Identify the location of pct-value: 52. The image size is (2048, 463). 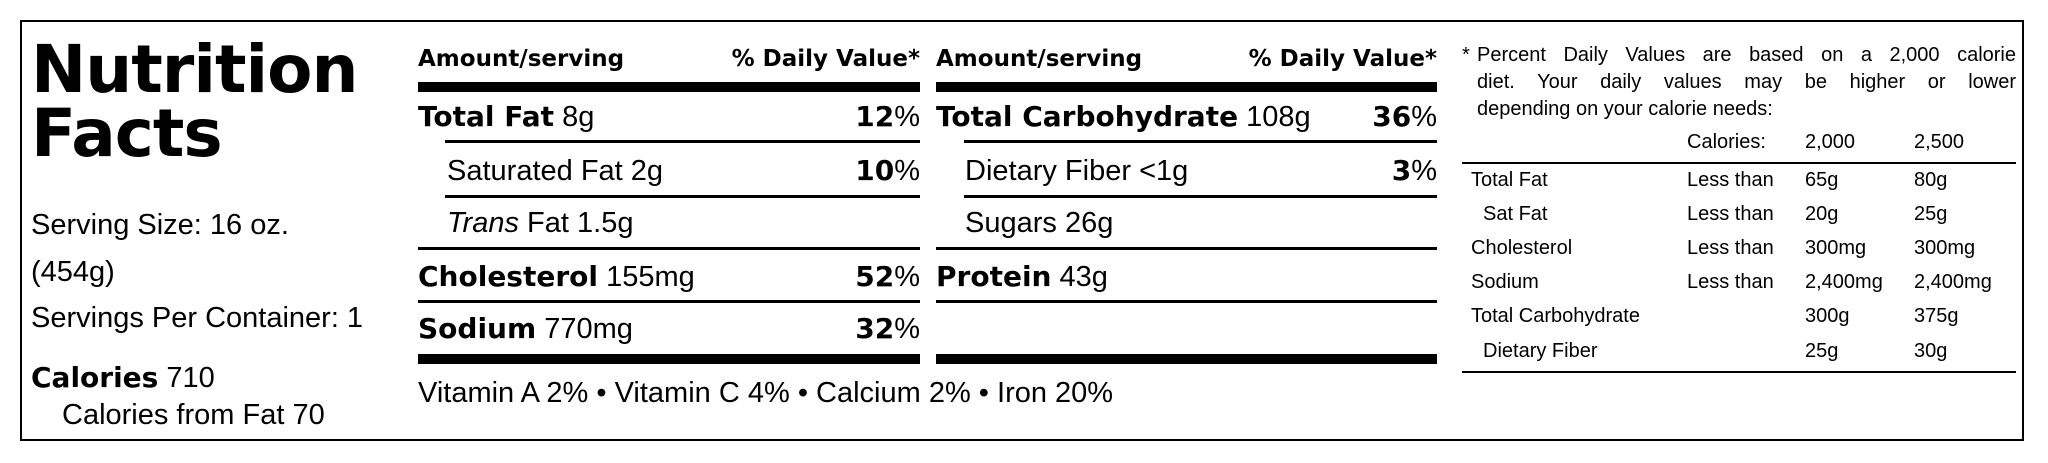
(875, 276).